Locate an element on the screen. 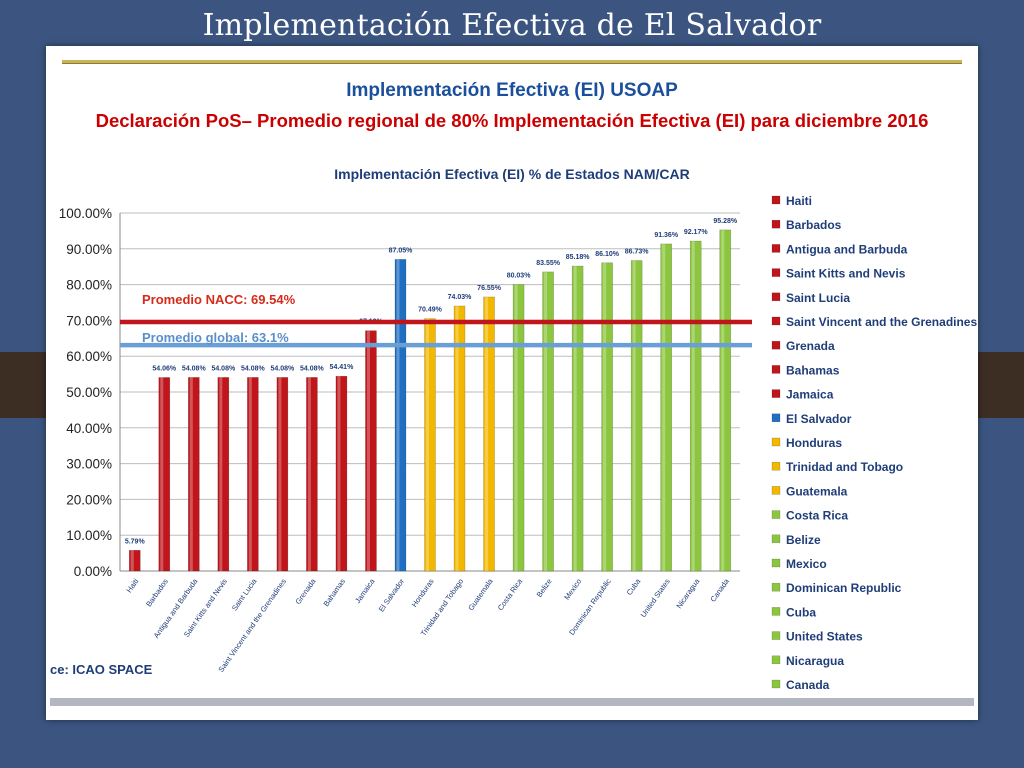  x-tick-label: Cuba is located at coordinates (634, 586).